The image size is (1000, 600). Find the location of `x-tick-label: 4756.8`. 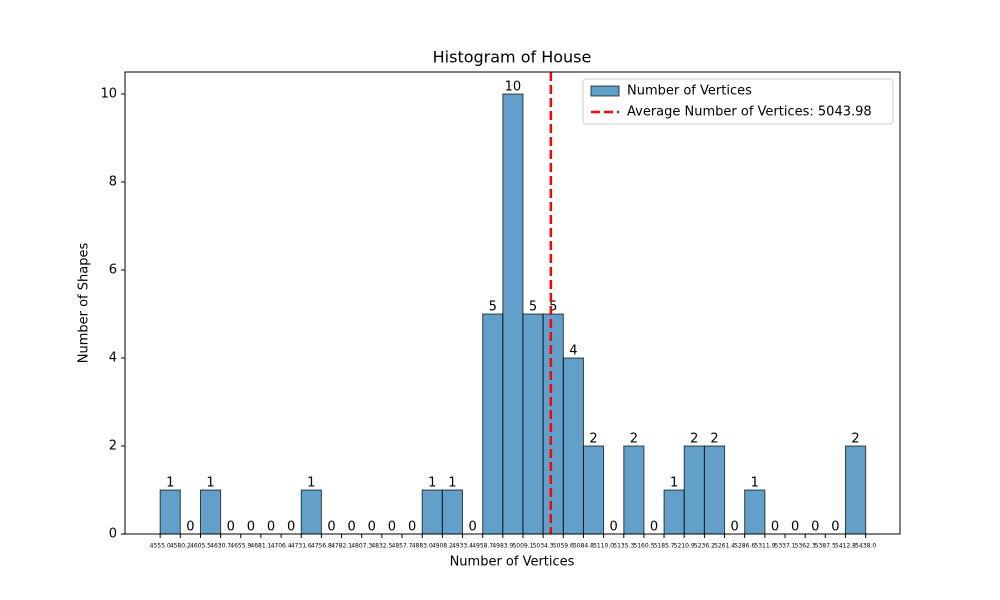

x-tick-label: 4756.8 is located at coordinates (321, 546).